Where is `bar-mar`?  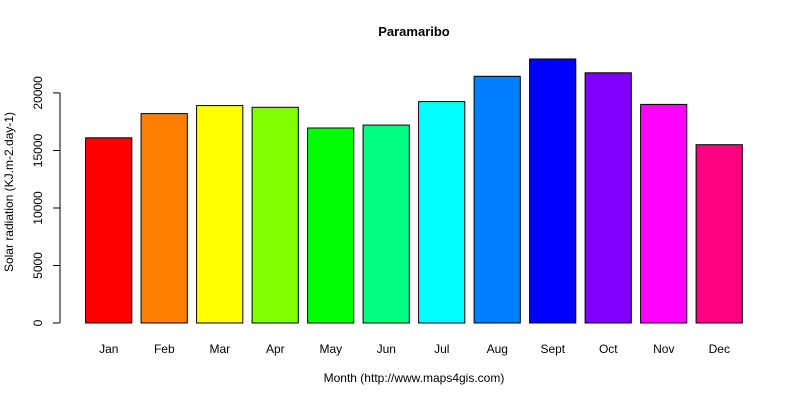 bar-mar is located at coordinates (220, 214).